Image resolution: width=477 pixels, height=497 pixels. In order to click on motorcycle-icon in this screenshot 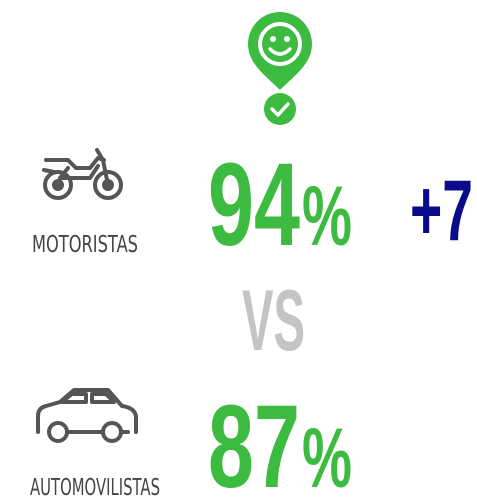, I will do `click(82, 174)`.